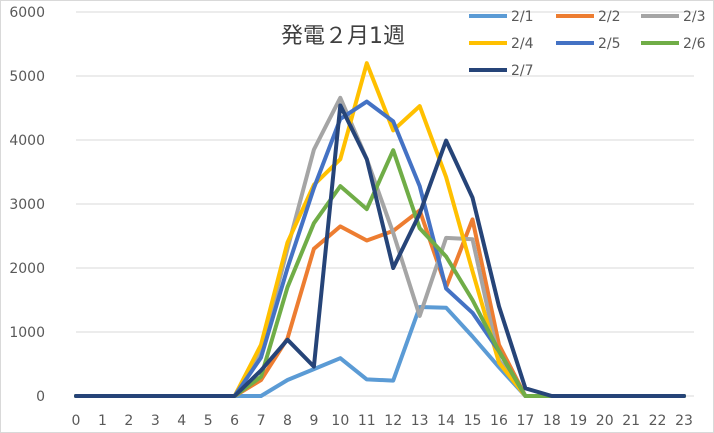  What do you see at coordinates (340, 421) in the screenshot?
I see `x-tick-label: 10` at bounding box center [340, 421].